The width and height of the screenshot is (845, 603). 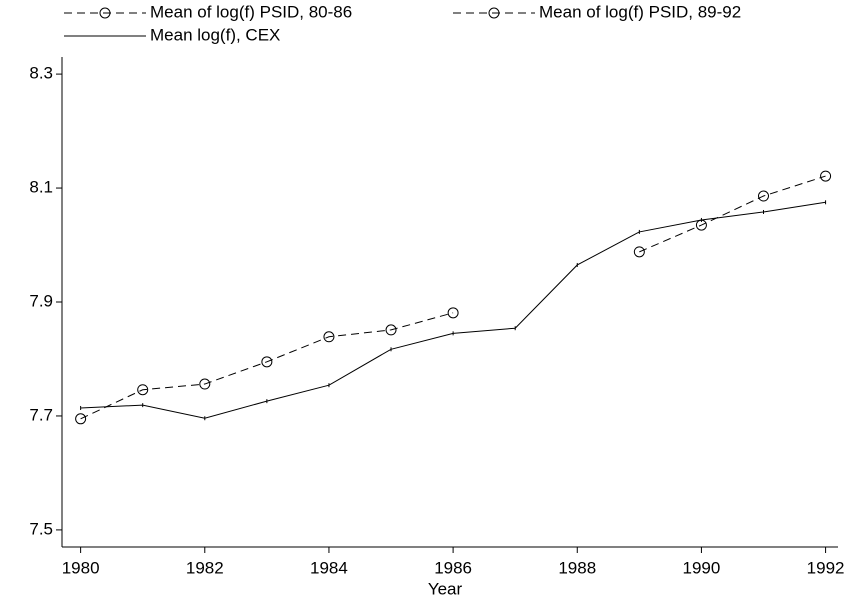 What do you see at coordinates (577, 567) in the screenshot?
I see `x-tick-label: 1988` at bounding box center [577, 567].